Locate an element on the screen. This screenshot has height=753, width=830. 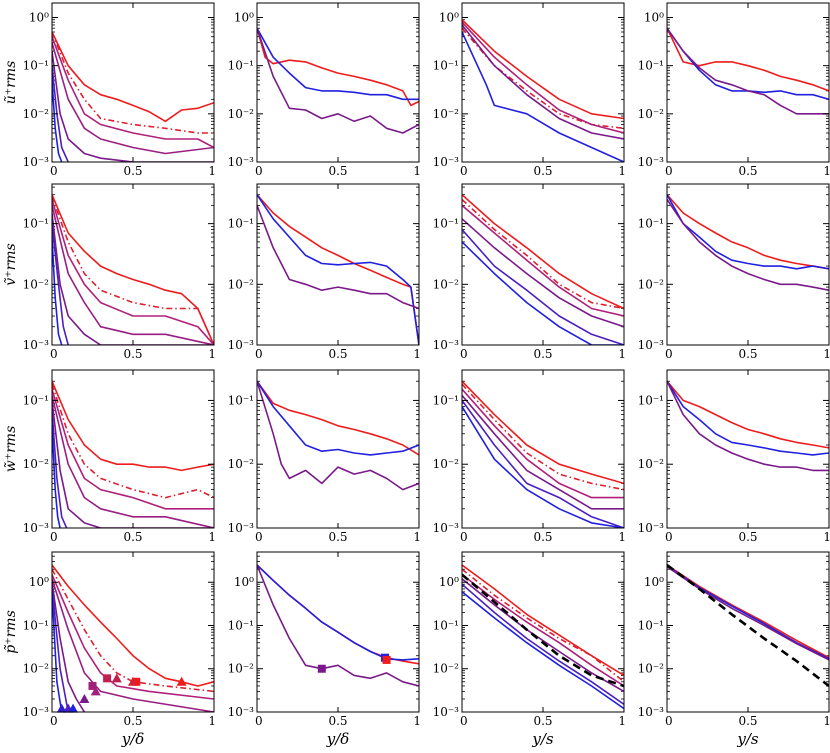
panel-r1-c3: 0 0.5 1 10⁻¹ 10⁻² 10⁻³ is located at coordinates (734, 272).